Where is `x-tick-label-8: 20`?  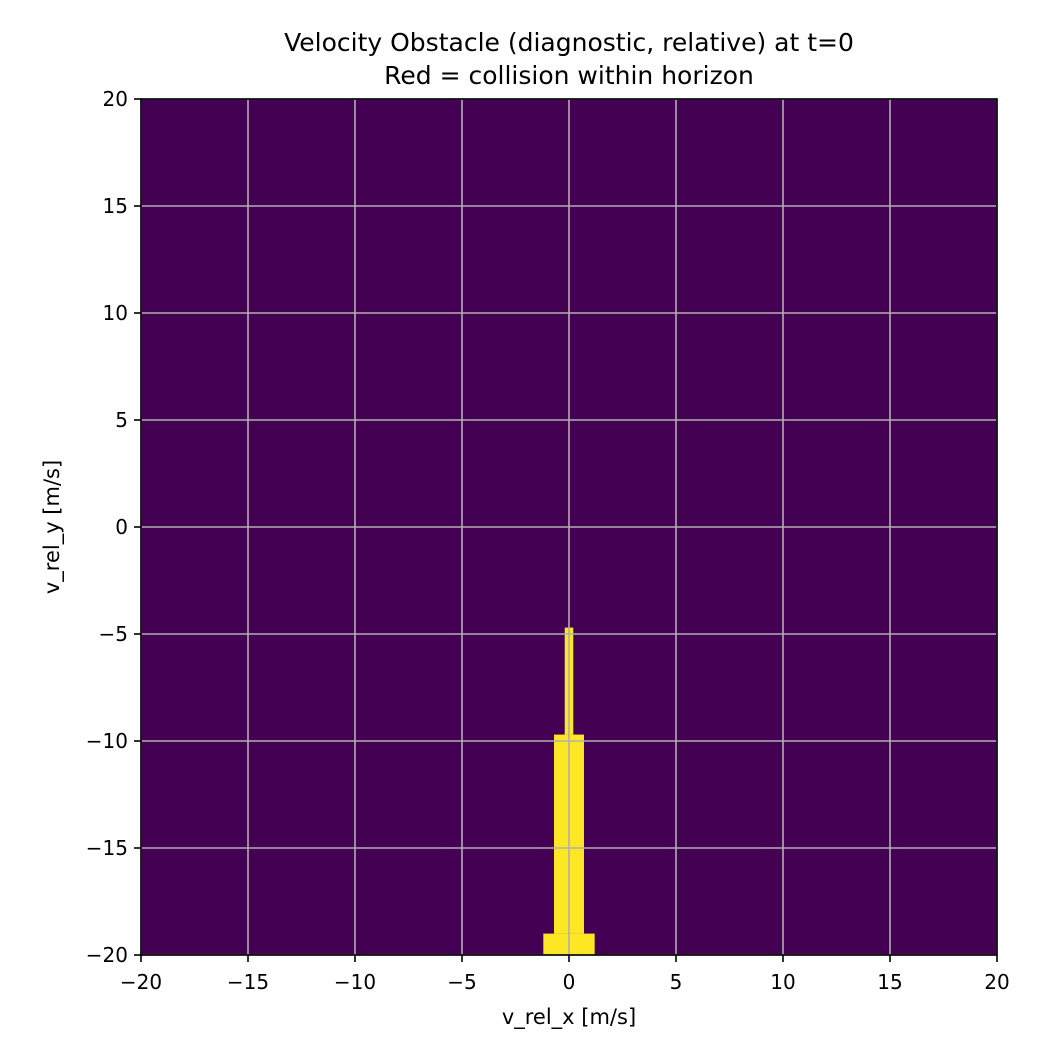
x-tick-label-8: 20 is located at coordinates (996, 982).